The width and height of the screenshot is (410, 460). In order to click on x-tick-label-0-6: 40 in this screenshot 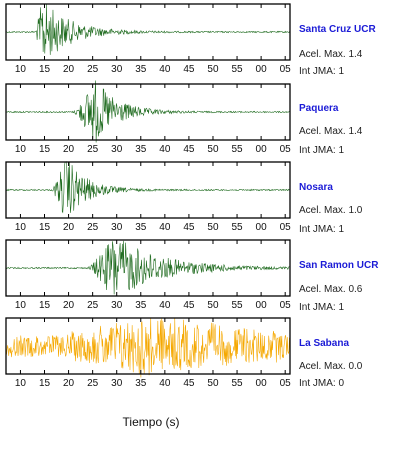, I will do `click(165, 69)`.